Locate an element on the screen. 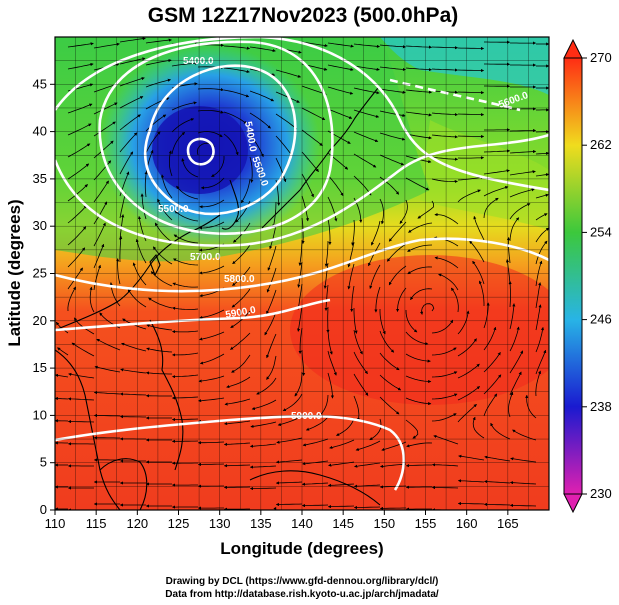  coast-philippines is located at coordinates (166, 395).